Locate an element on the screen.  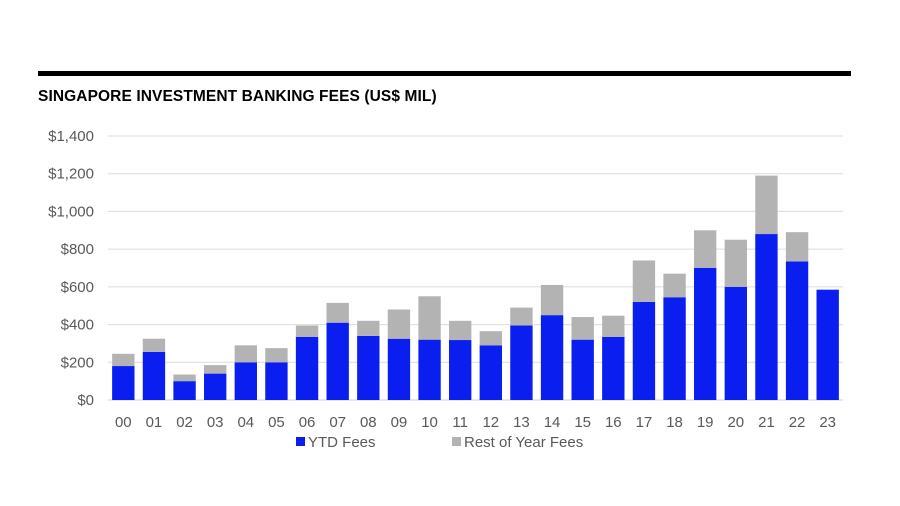
x-tick-label: 14 is located at coordinates (552, 422).